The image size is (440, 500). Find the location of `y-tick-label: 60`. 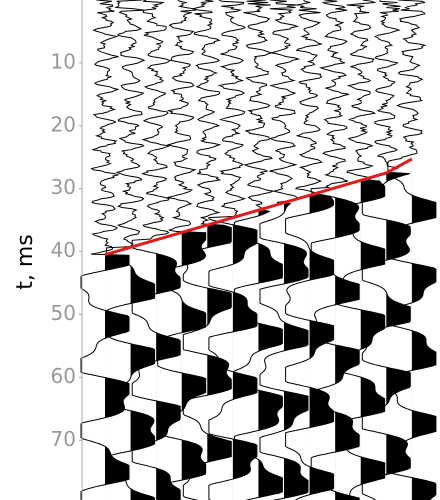

y-tick-label: 60 is located at coordinates (63, 376).